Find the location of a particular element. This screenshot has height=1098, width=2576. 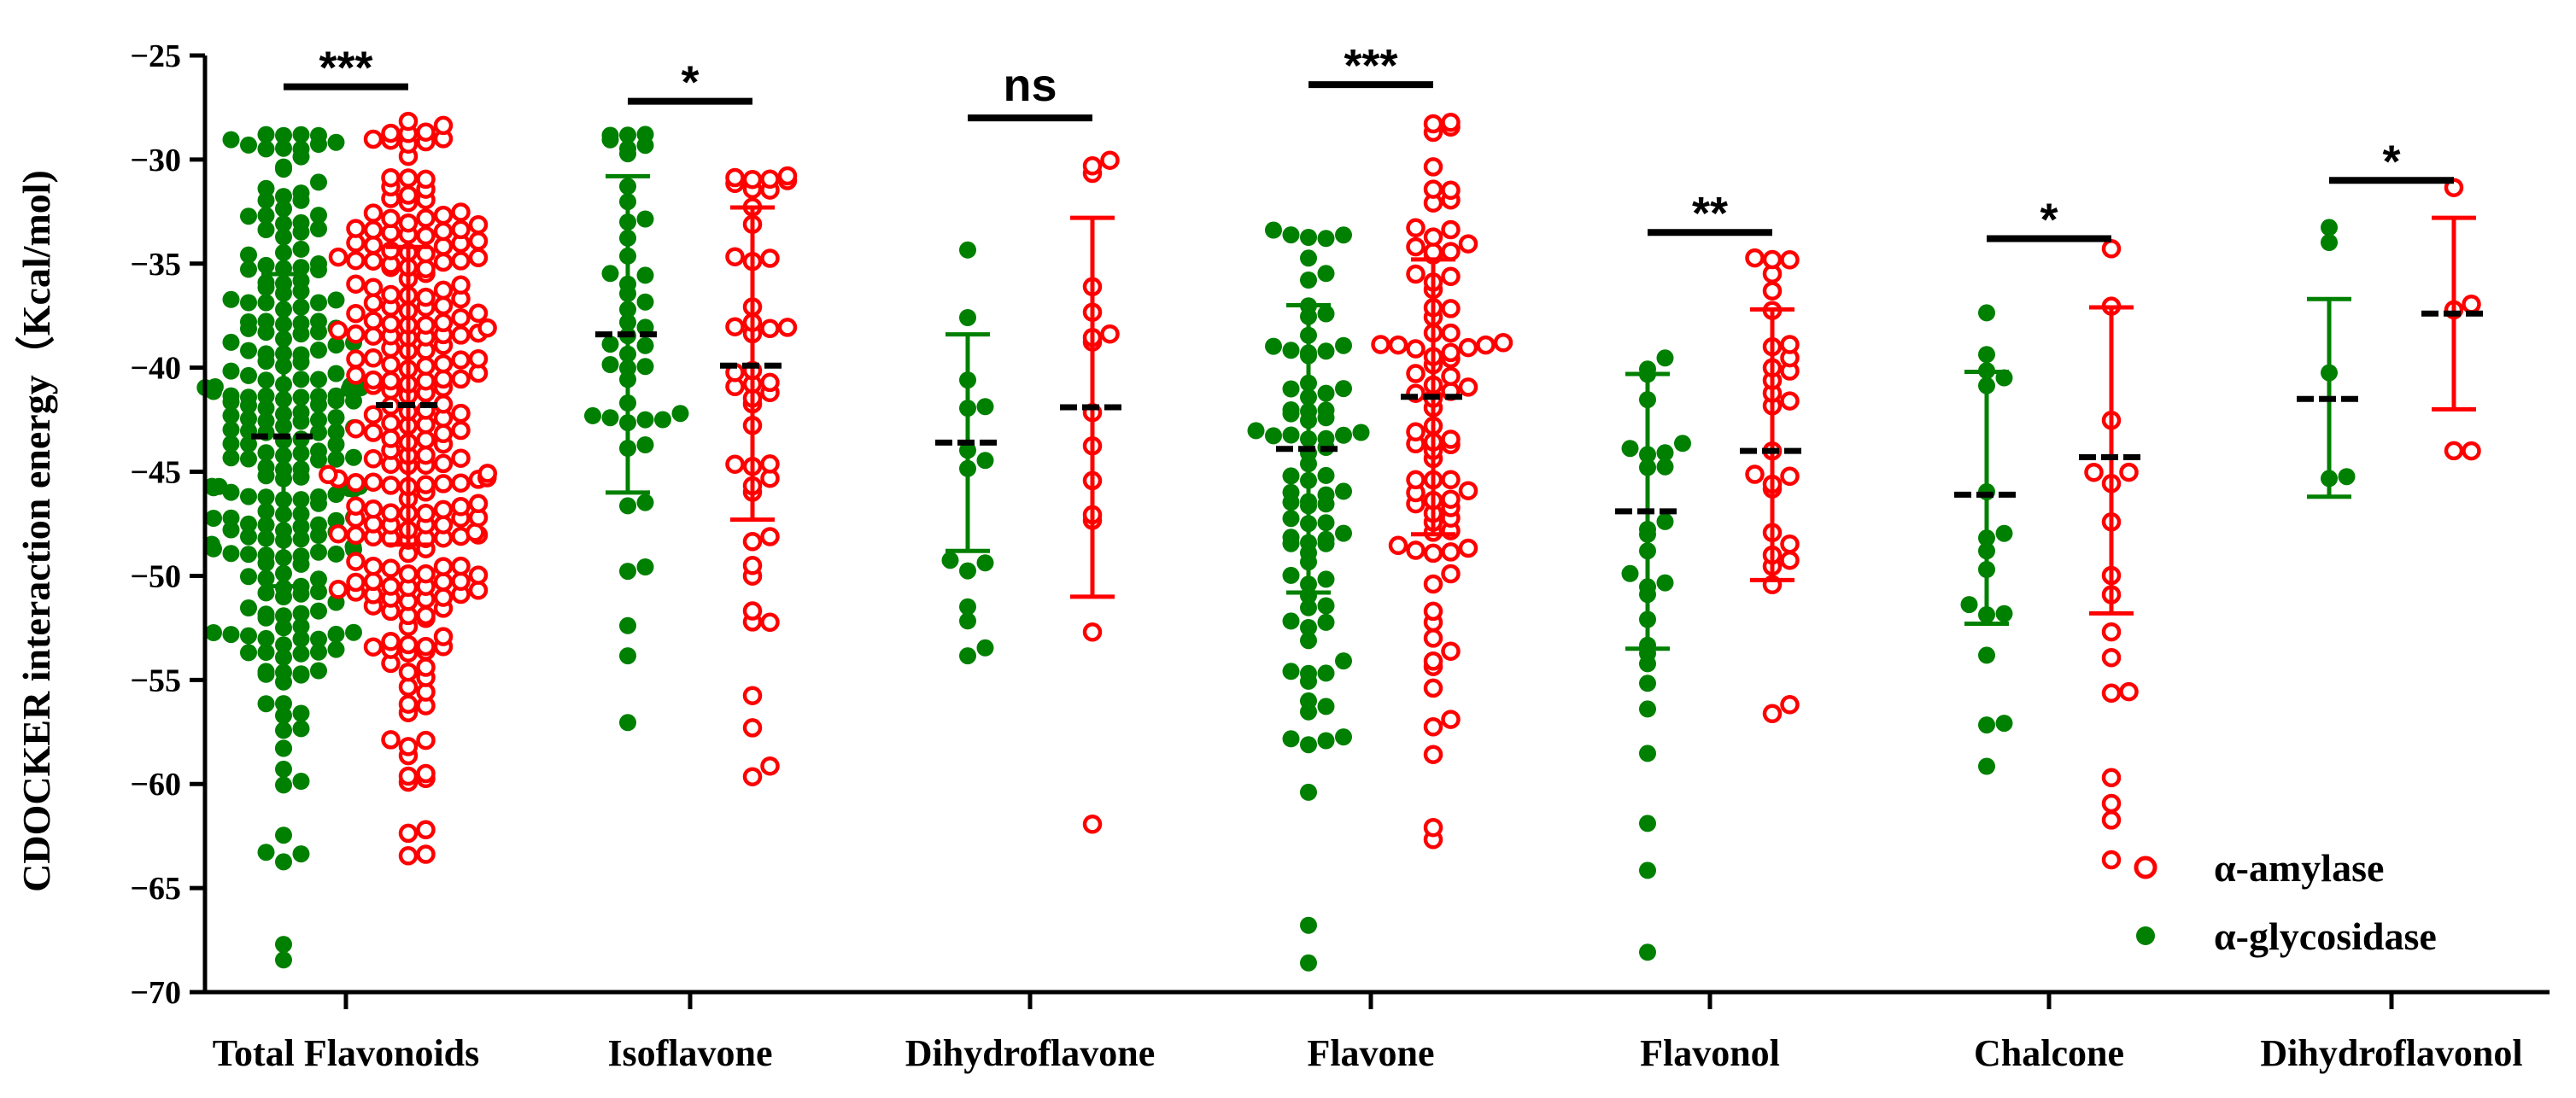

y-tick-label: −40 is located at coordinates (155, 369).